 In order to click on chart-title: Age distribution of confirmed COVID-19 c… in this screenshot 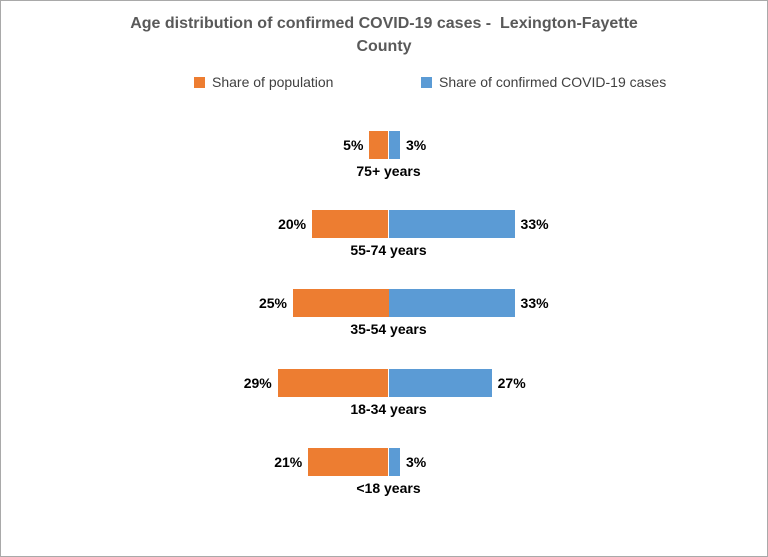, I will do `click(384, 35)`.